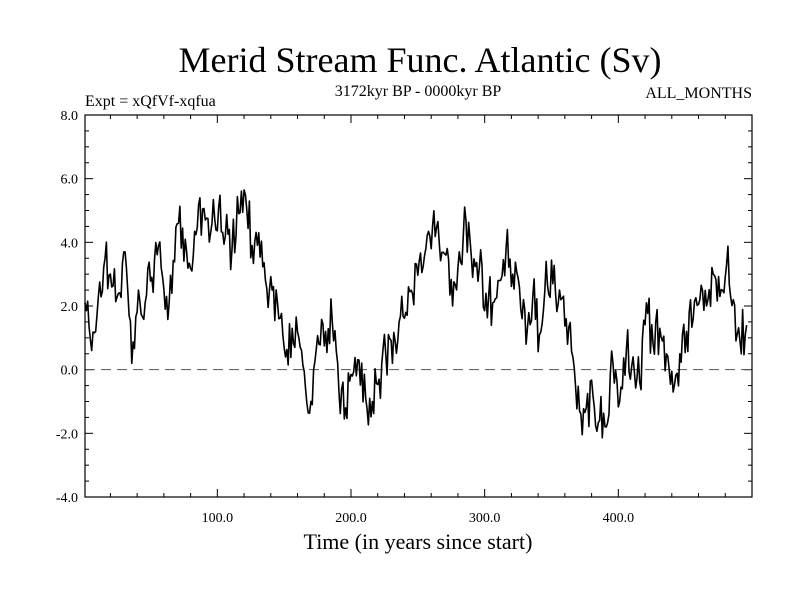 The width and height of the screenshot is (800, 600). Describe the element at coordinates (351, 518) in the screenshot. I see `x-tick-label: 200.0` at that location.